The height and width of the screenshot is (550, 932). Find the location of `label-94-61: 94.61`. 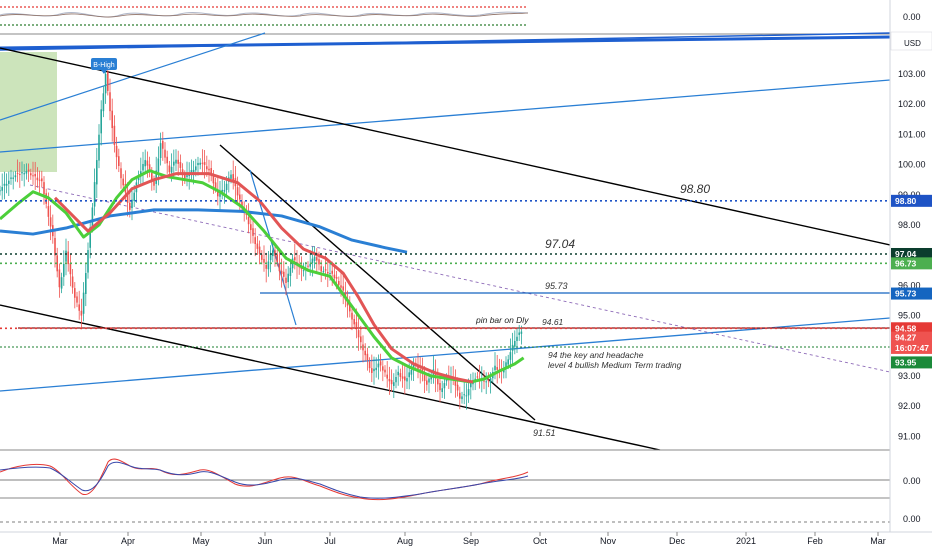

label-94-61: 94.61 is located at coordinates (553, 322).